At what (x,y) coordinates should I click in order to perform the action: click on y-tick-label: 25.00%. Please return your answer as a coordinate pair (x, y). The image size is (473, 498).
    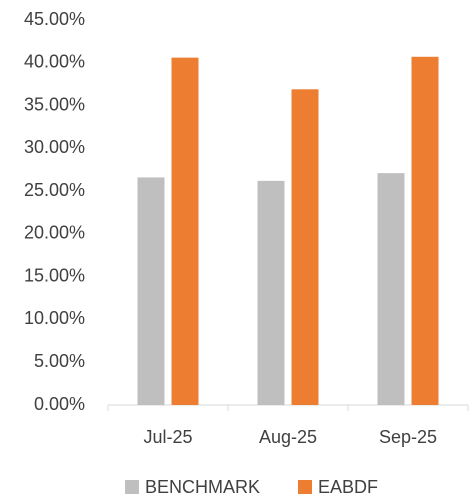
    Looking at the image, I should click on (54, 190).